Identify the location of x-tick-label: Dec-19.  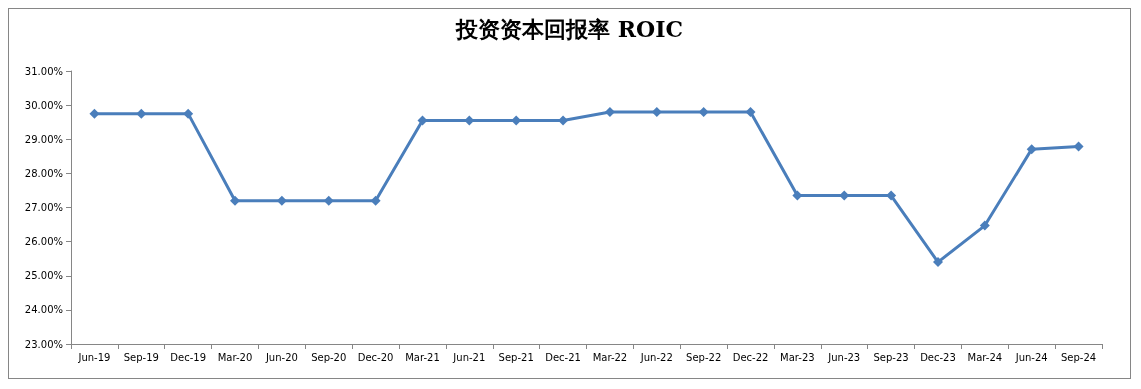
(188, 357).